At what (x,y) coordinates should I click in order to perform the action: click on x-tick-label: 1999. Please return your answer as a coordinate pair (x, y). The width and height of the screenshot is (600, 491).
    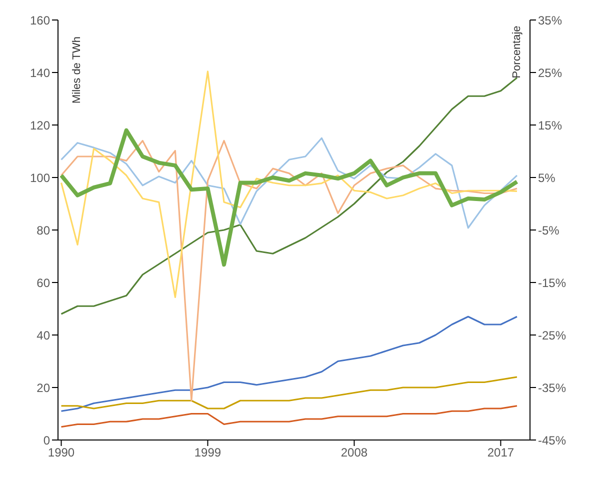
    Looking at the image, I should click on (208, 453).